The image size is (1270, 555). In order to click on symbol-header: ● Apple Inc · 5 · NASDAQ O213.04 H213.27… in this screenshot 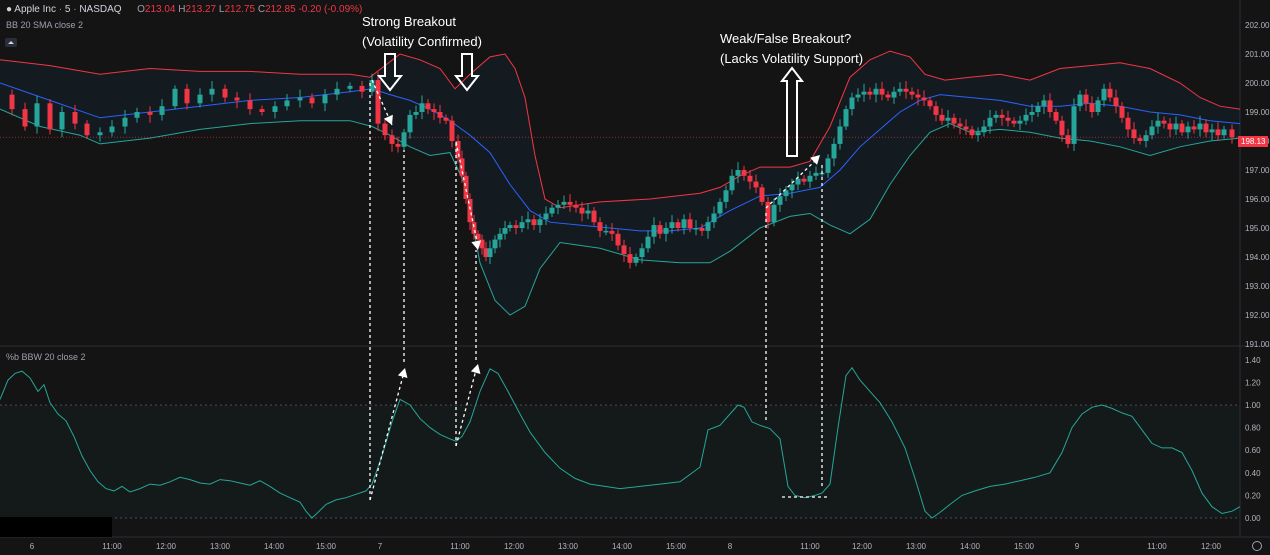, I will do `click(184, 9)`.